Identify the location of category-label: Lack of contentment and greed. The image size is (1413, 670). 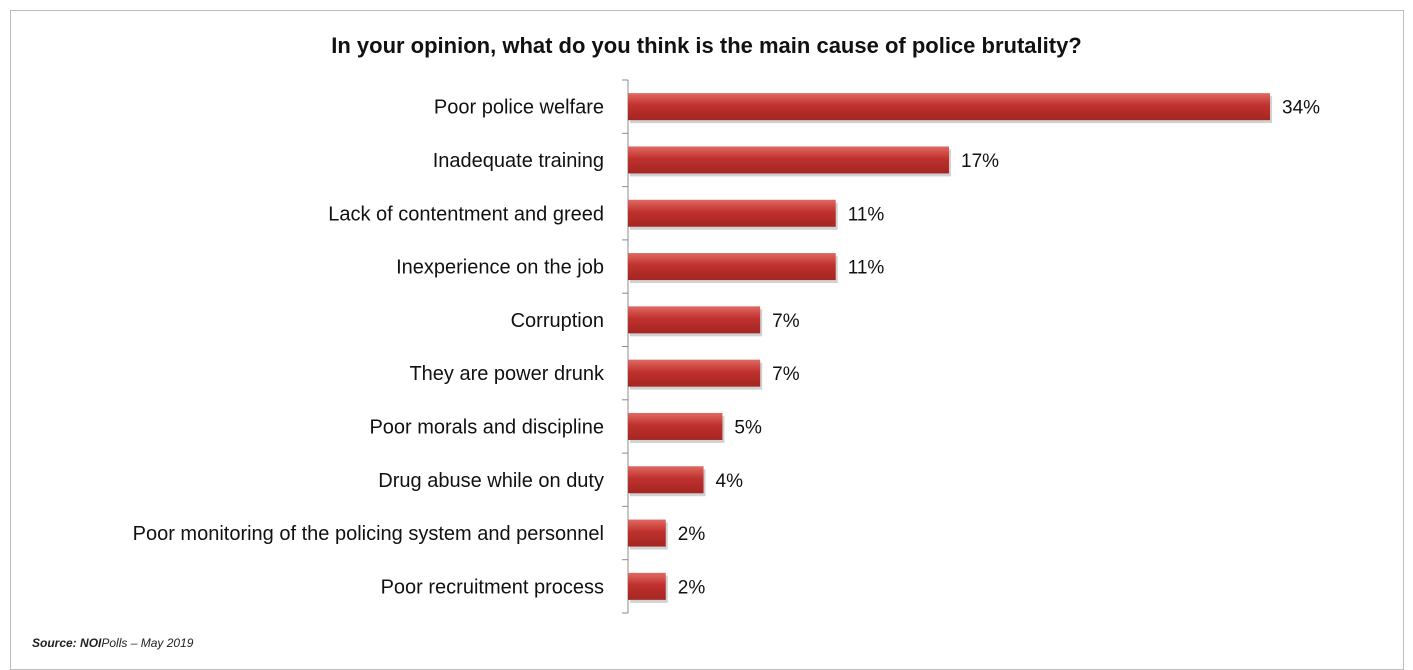
(466, 214).